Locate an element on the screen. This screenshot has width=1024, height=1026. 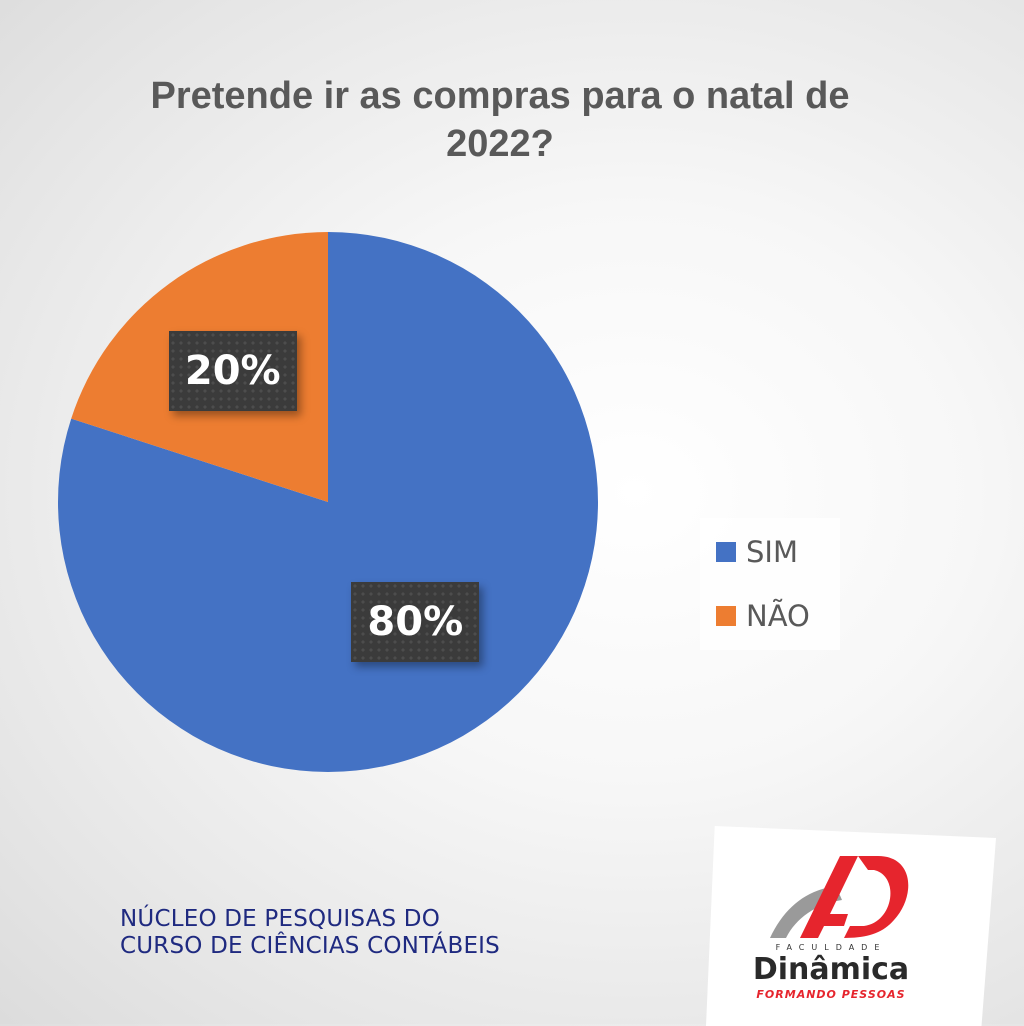
data-label-sim: 80% is located at coordinates (415, 622).